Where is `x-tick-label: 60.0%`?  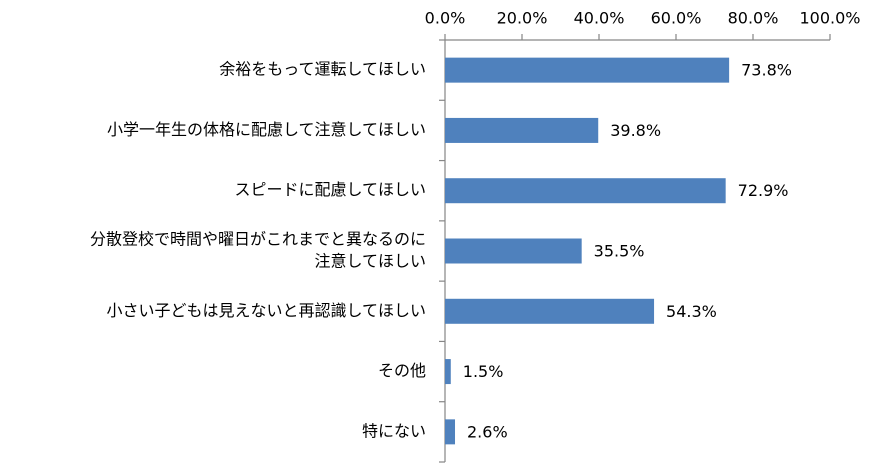
x-tick-label: 60.0% is located at coordinates (676, 18).